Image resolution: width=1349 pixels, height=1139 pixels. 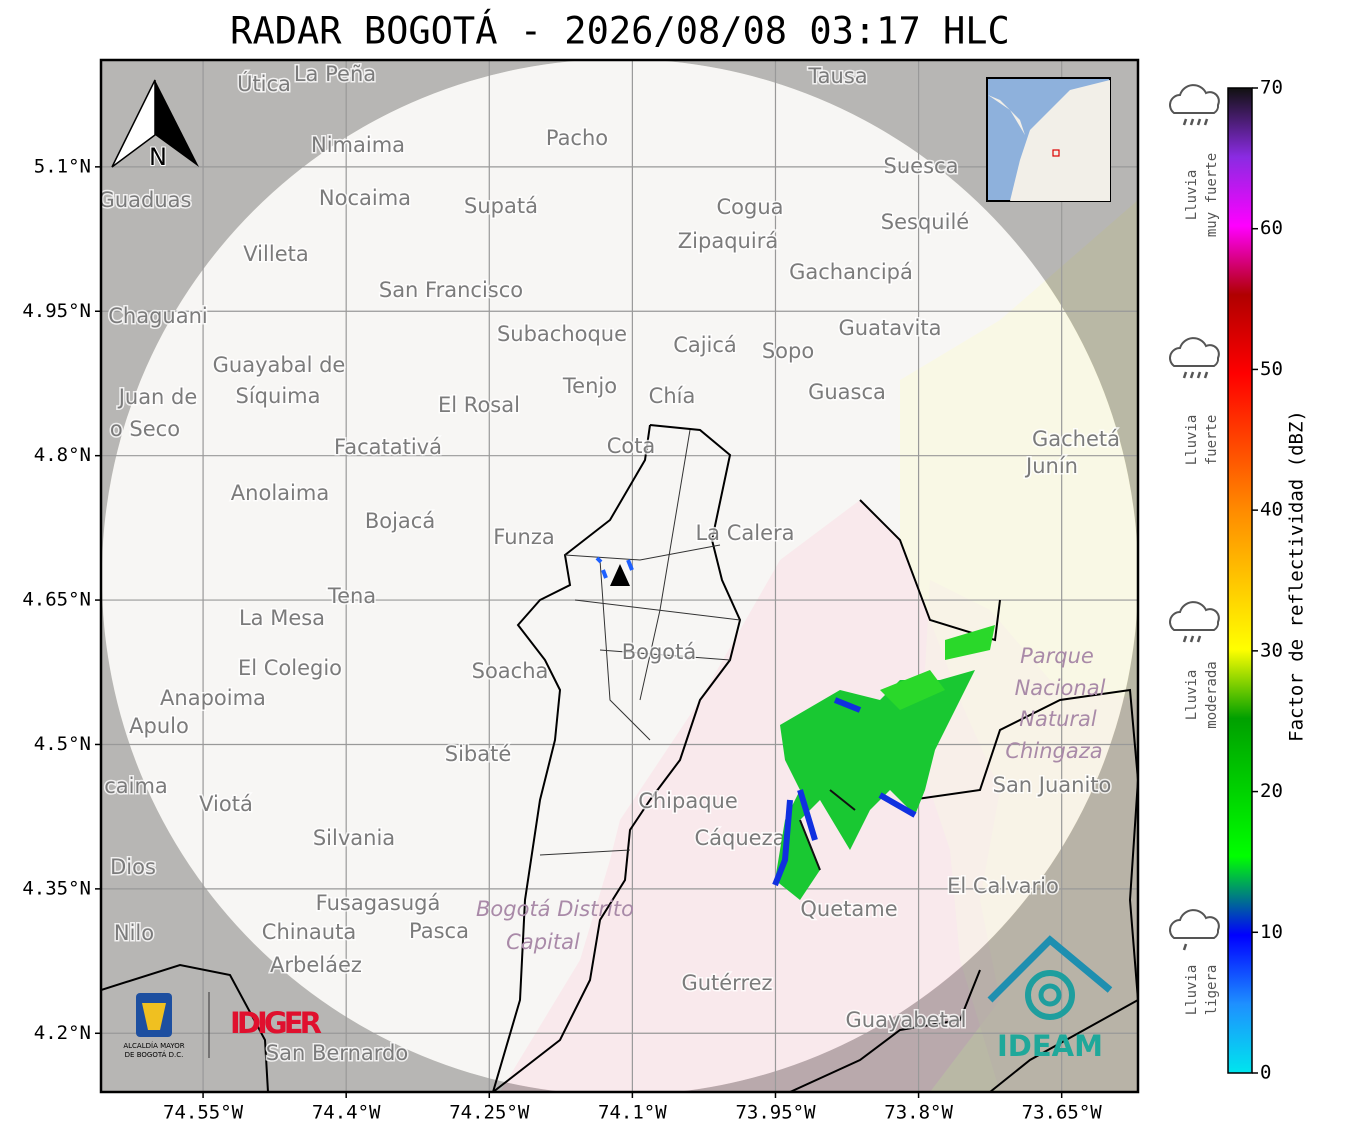 I want to click on radar-site, so click(x=620, y=575).